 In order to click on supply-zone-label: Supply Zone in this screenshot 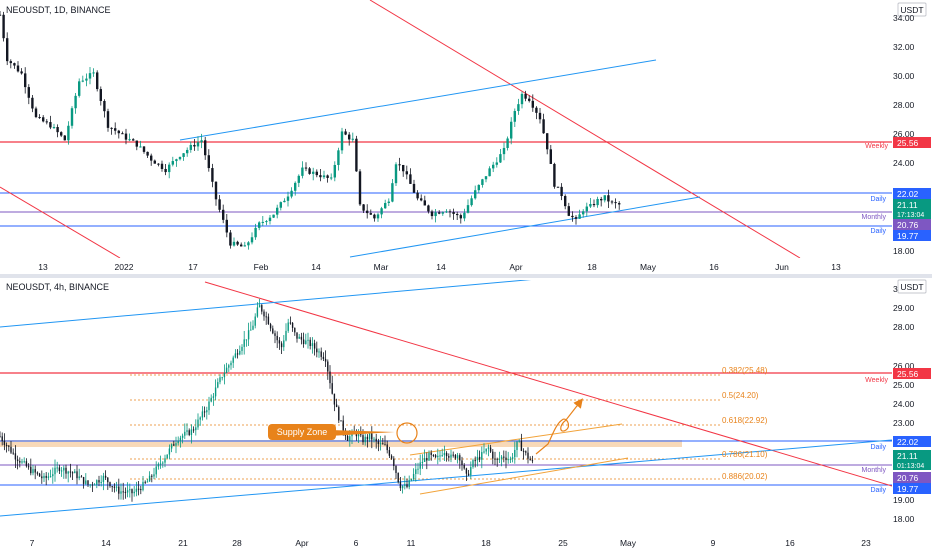, I will do `click(302, 432)`.